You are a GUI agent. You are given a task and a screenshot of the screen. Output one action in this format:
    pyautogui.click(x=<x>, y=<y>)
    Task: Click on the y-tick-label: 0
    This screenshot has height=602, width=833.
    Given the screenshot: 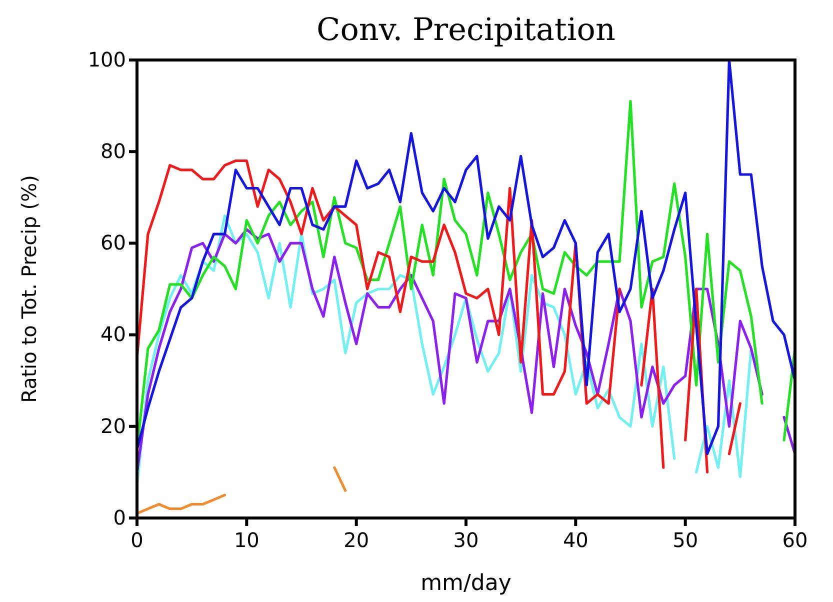 What is the action you would take?
    pyautogui.click(x=119, y=517)
    